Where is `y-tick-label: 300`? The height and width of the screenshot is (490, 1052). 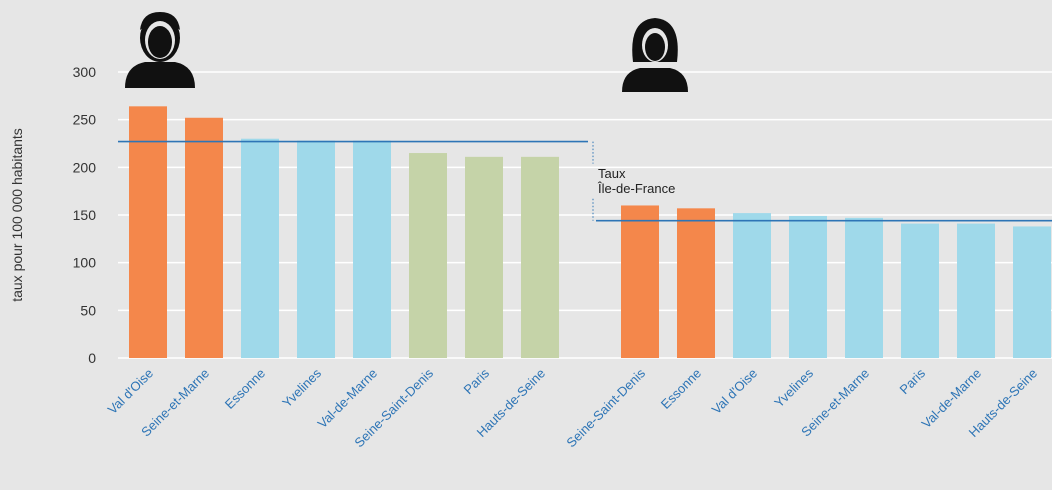
y-tick-label: 300 is located at coordinates (85, 72).